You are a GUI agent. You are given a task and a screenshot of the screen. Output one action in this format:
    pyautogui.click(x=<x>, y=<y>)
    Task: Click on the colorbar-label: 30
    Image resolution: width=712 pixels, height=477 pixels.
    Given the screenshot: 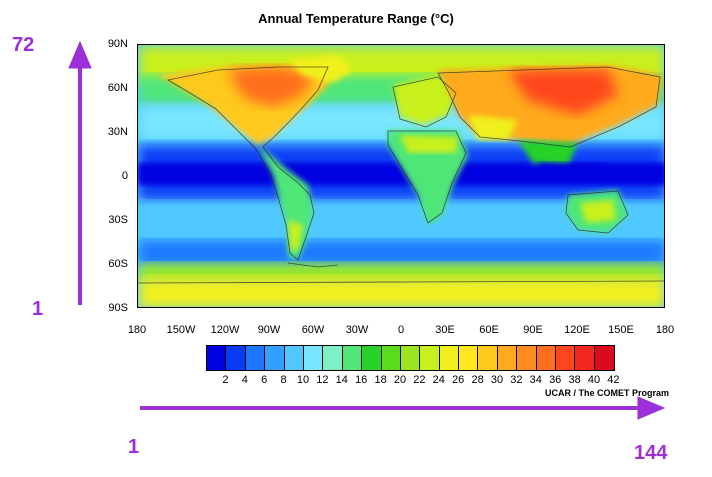 What is the action you would take?
    pyautogui.click(x=497, y=380)
    